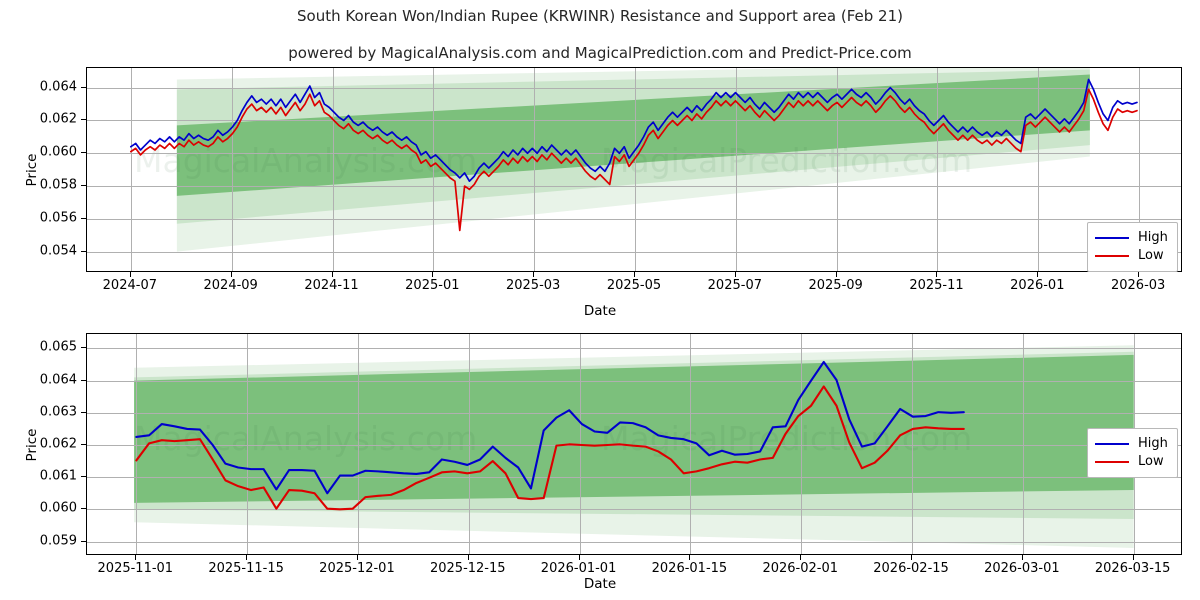 This screenshot has width=1200, height=600. Describe the element at coordinates (58, 87) in the screenshot. I see `y-tick-label: 0.064` at that location.